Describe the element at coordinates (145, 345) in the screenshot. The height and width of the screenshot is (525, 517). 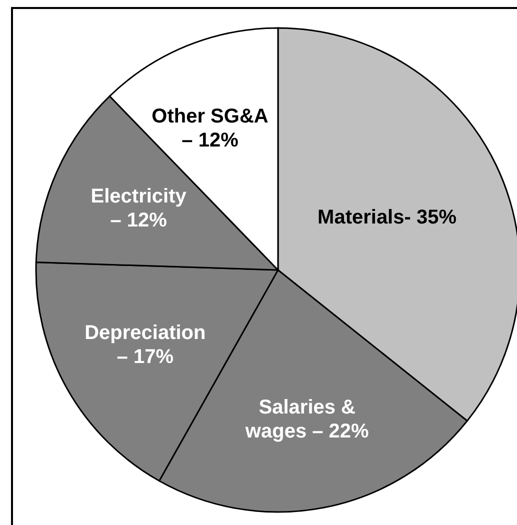
I see `slice-label: Depreciation – 17%` at that location.